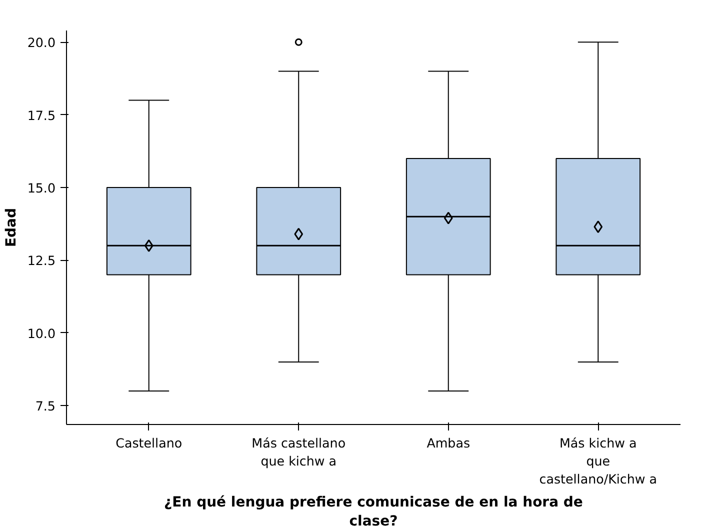  What do you see at coordinates (448, 443) in the screenshot?
I see `x-tick-label: Ambas` at bounding box center [448, 443].